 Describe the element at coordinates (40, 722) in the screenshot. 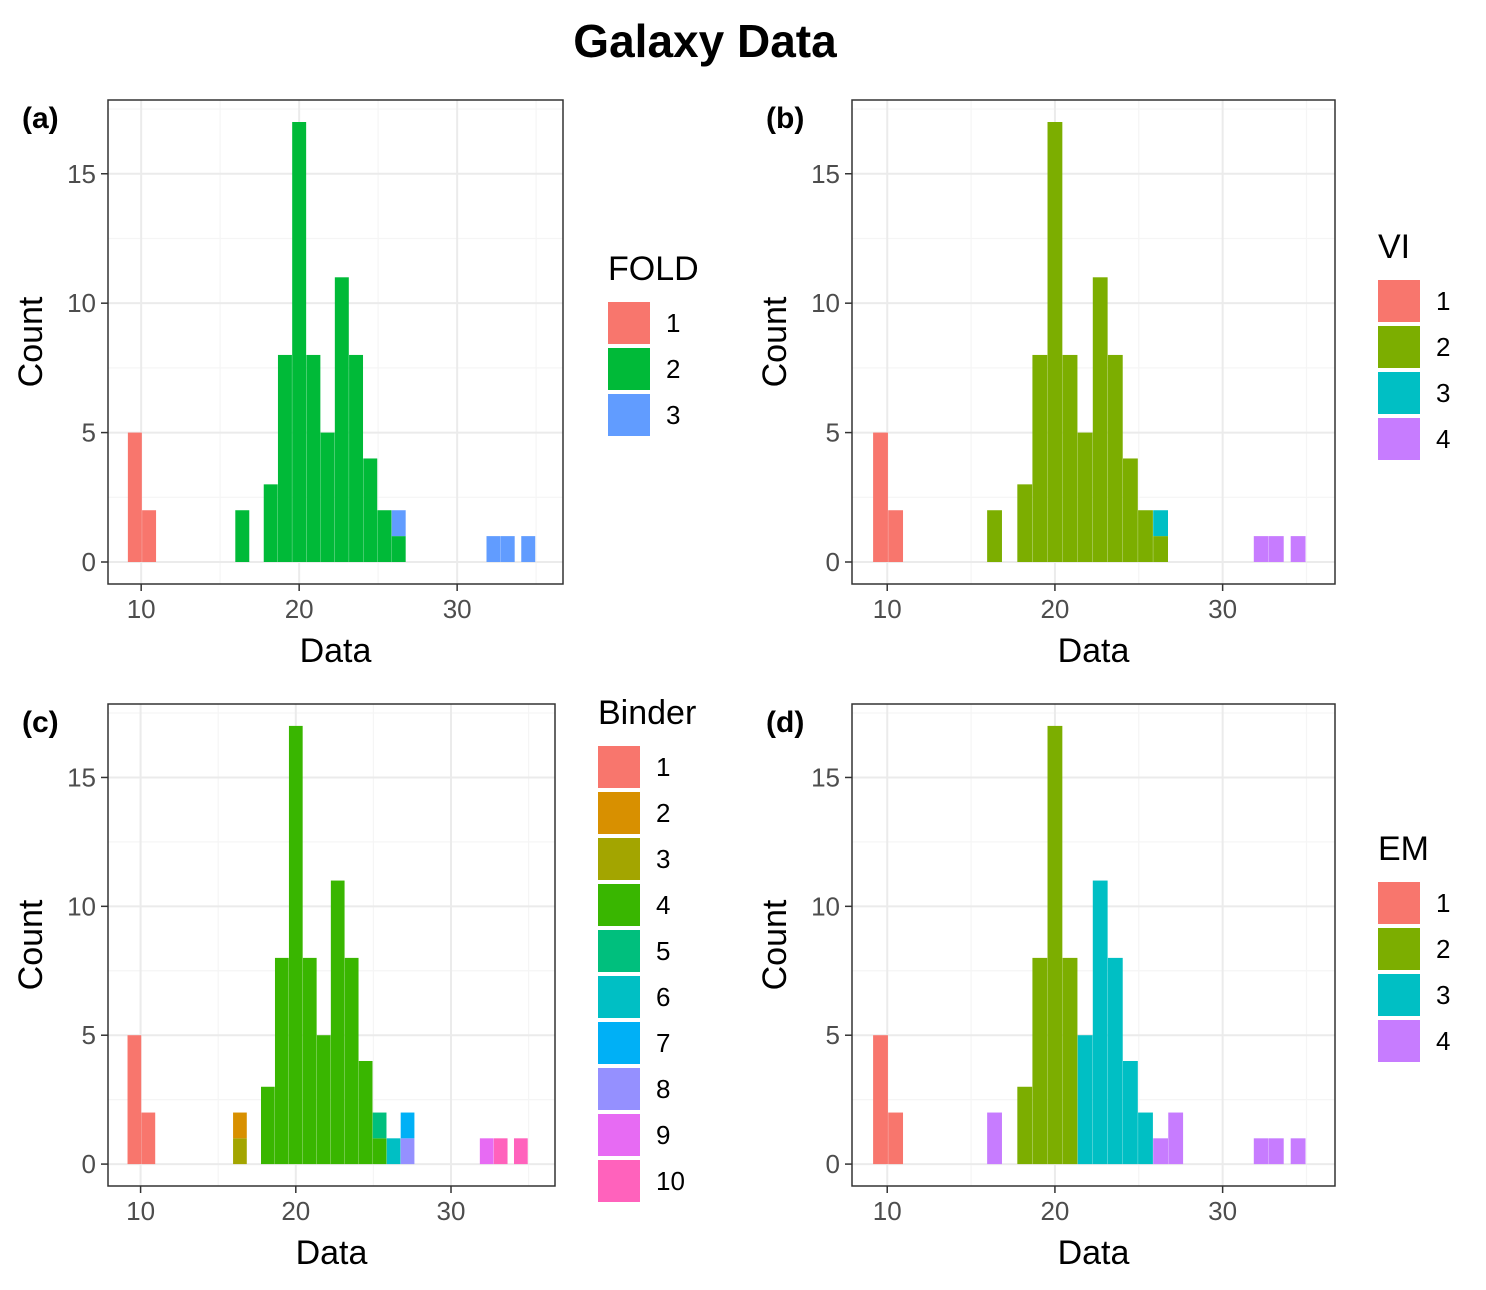

I see `panel-tag: (c)` at that location.